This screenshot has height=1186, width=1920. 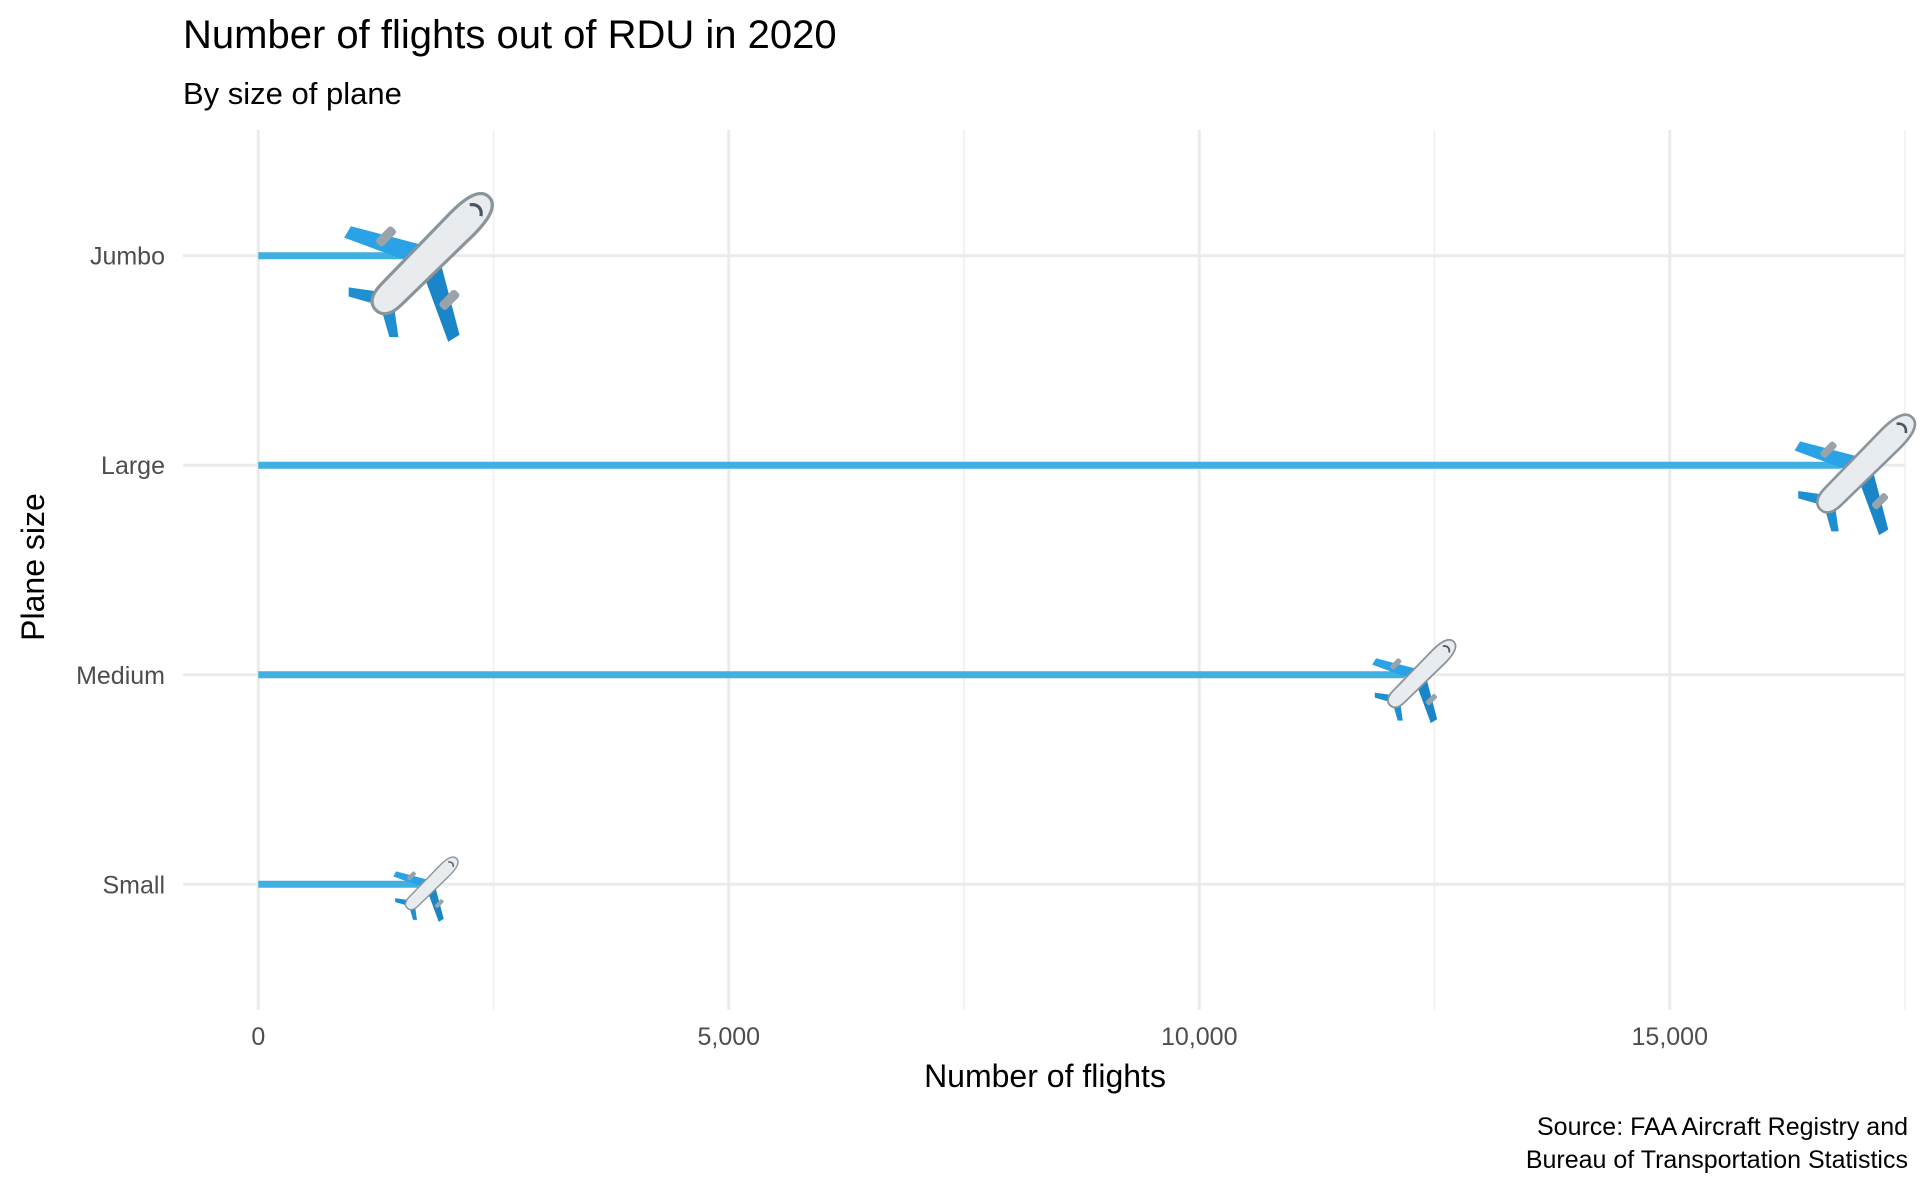 I want to click on caption-line-1: Source: FAA Aircraft Registry and, so click(x=1722, y=1127).